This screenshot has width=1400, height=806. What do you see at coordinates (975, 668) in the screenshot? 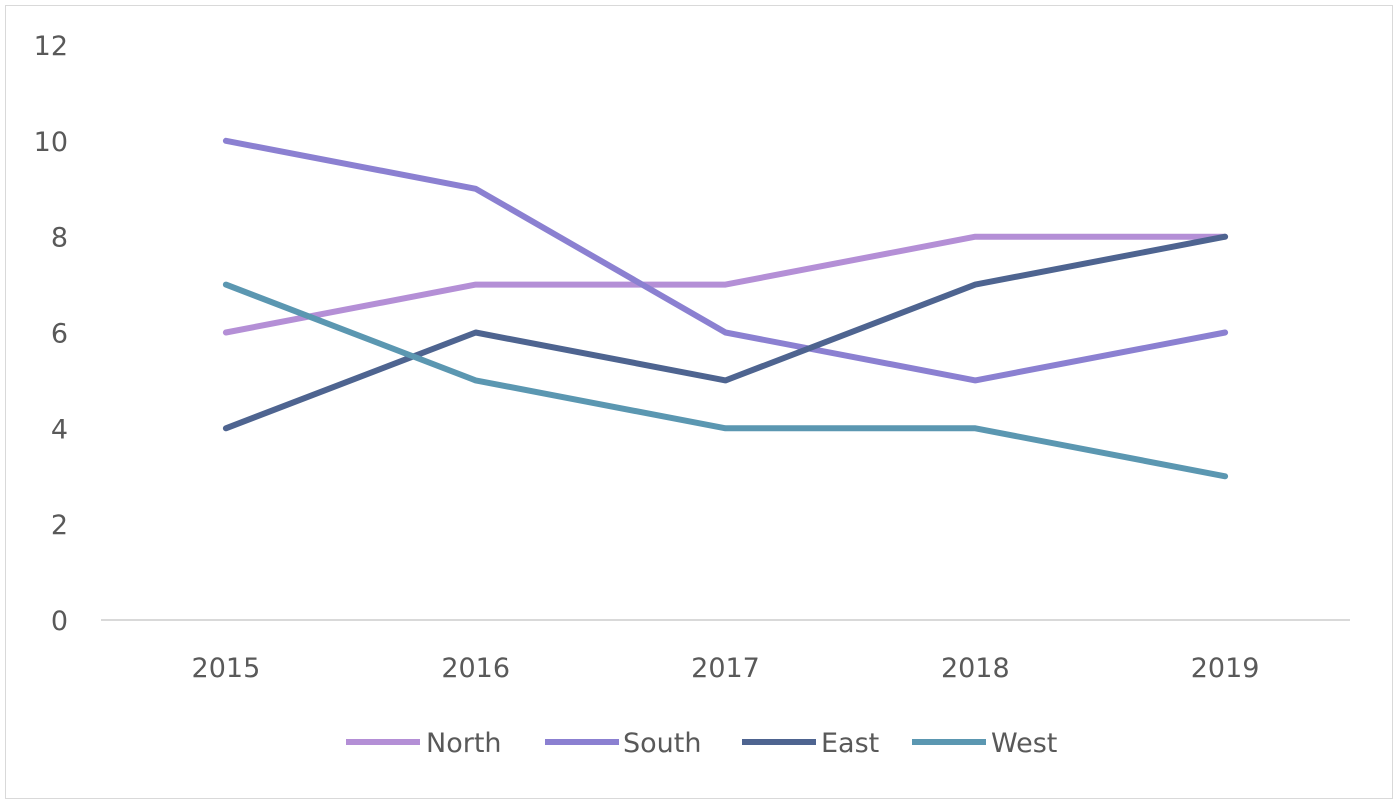
I see `x-tick-label: 2018` at bounding box center [975, 668].